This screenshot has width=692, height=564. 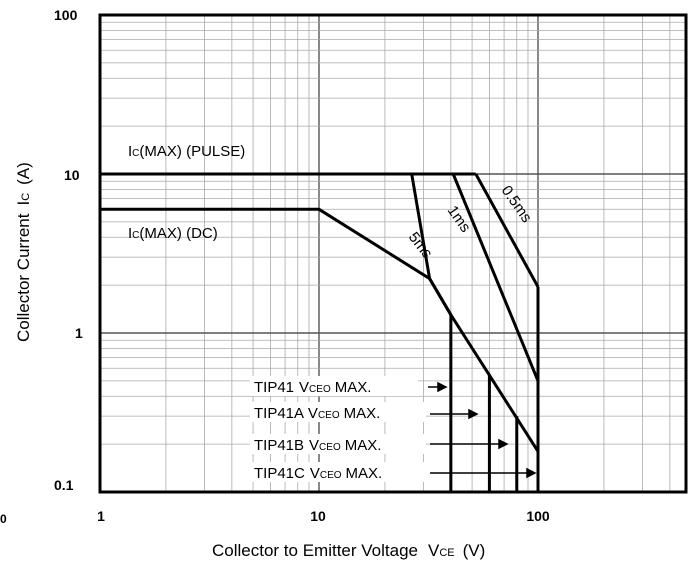 I want to click on y-axis-symbol: I, so click(x=23, y=203).